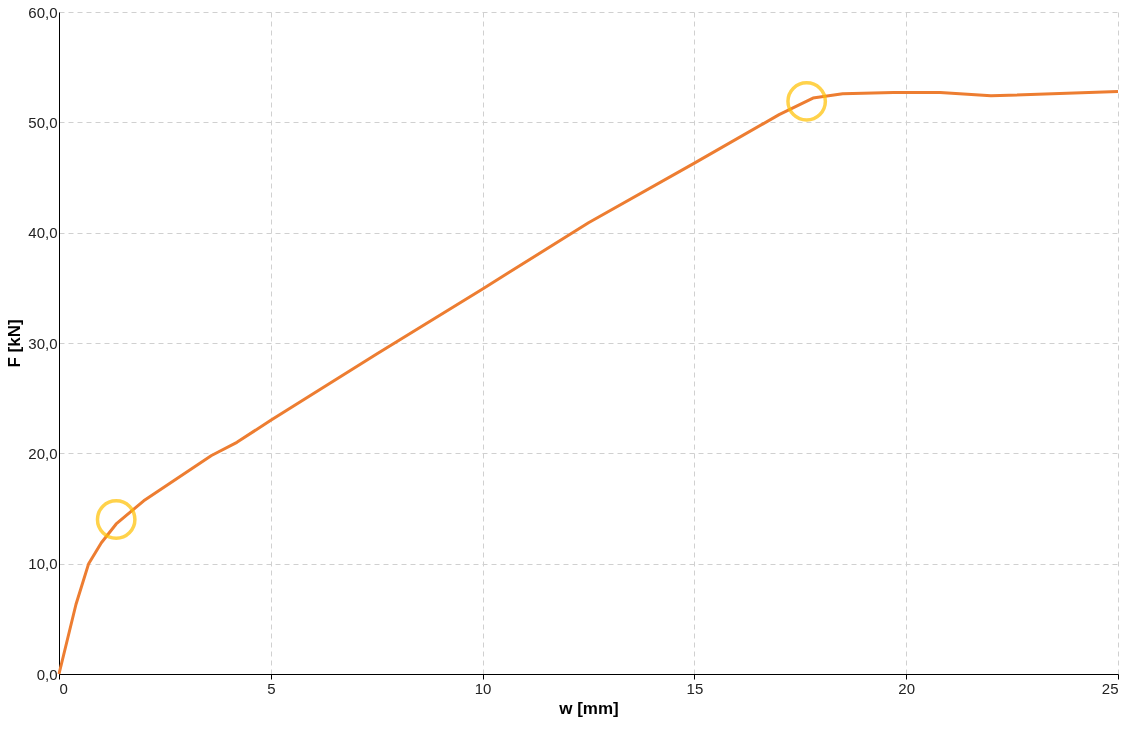 This screenshot has width=1133, height=729. Describe the element at coordinates (907, 688) in the screenshot. I see `x-tick-label: 20` at that location.